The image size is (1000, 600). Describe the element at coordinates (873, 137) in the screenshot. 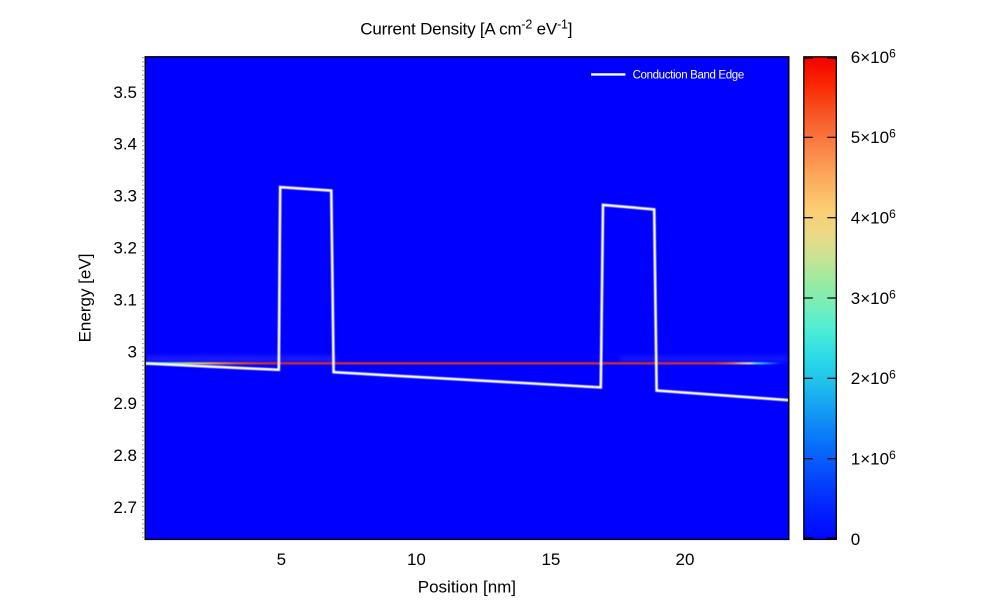

I see `svg-text: 5×10⁶` at that location.